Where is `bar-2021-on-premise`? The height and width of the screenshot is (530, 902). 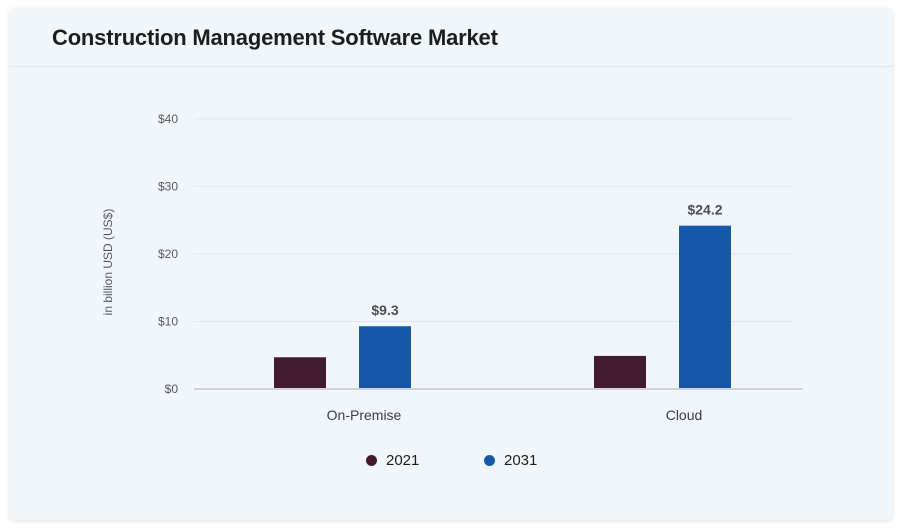
bar-2021-on-premise is located at coordinates (300, 372).